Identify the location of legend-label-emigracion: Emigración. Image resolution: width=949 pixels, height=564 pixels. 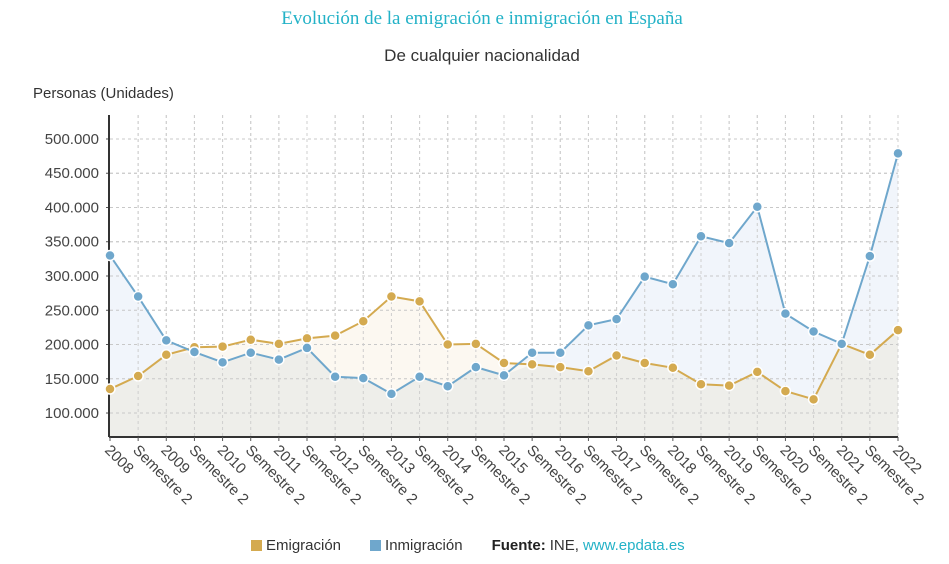
(304, 545).